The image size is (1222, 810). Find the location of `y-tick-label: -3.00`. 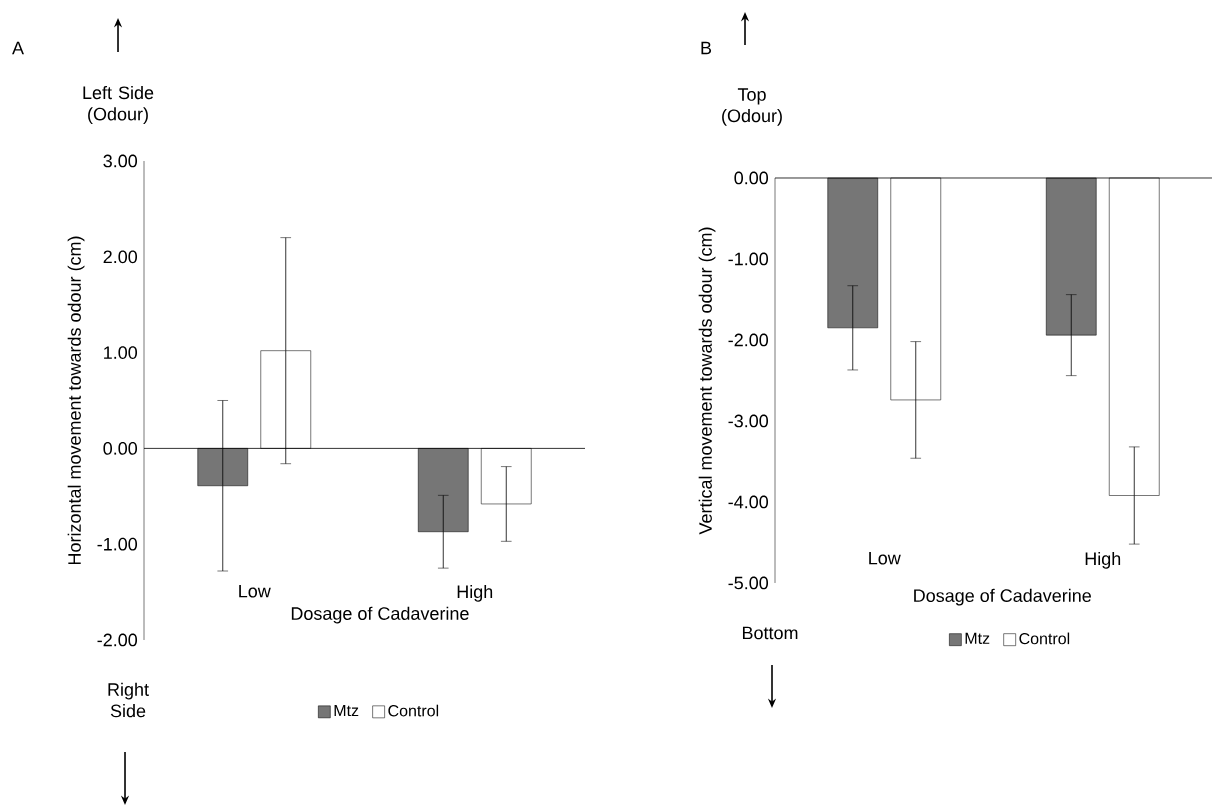

y-tick-label: -3.00 is located at coordinates (748, 421).